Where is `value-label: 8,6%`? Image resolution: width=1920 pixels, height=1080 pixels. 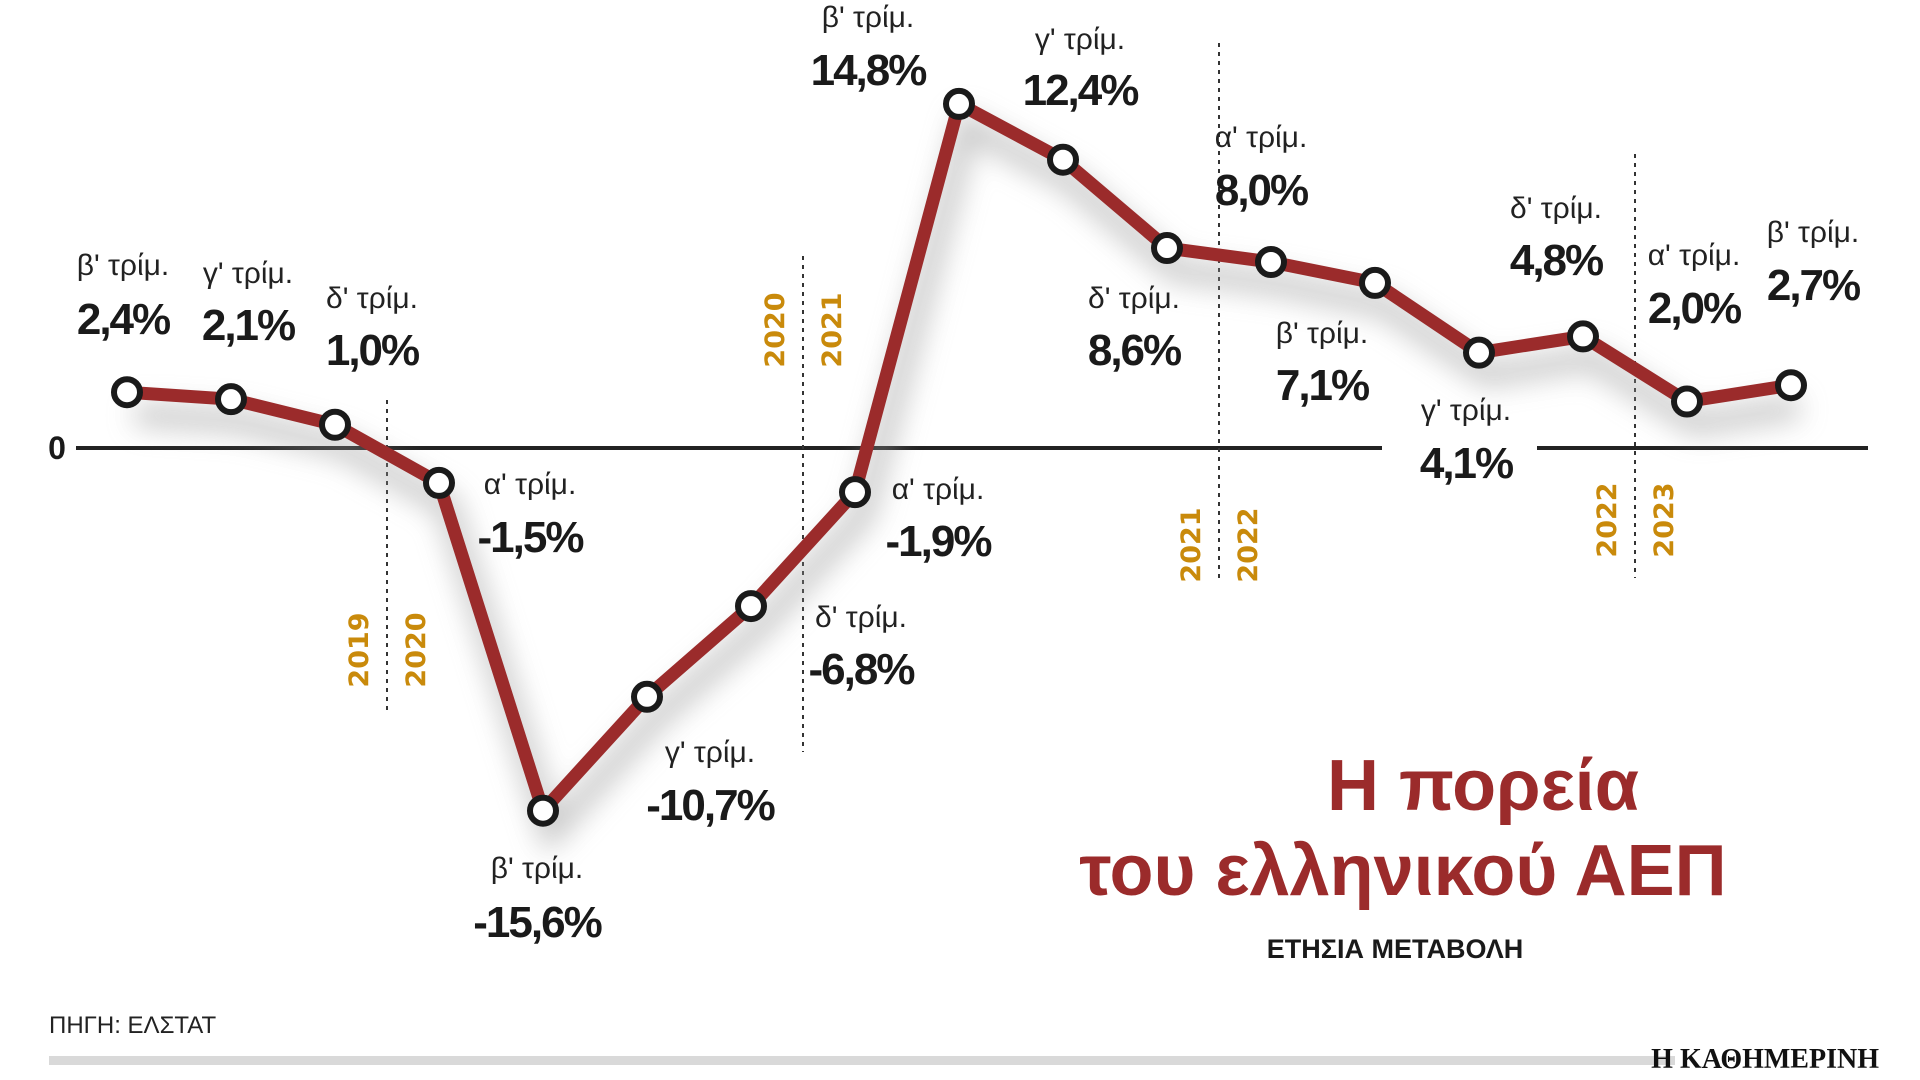 value-label: 8,6% is located at coordinates (1134, 350).